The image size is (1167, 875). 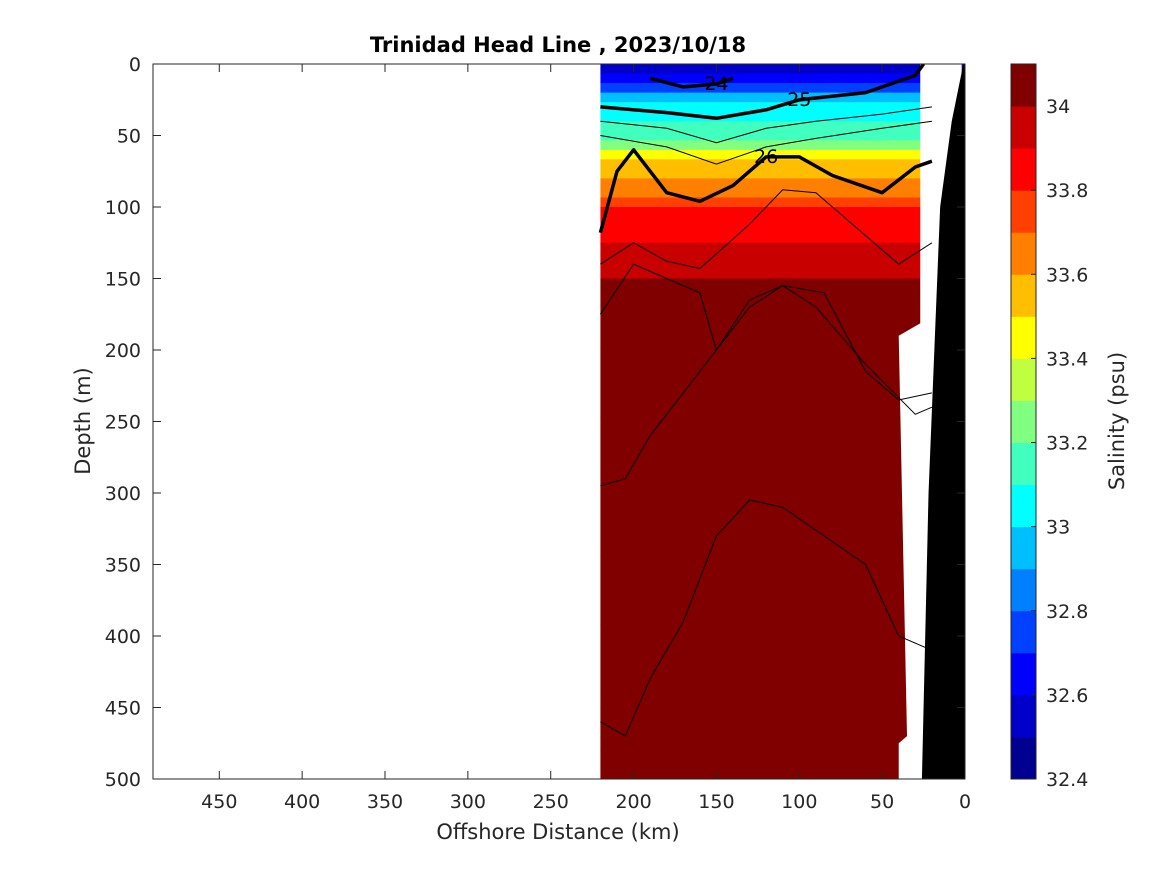 What do you see at coordinates (1067, 612) in the screenshot?
I see `colorbar-tick-label: 32.8` at bounding box center [1067, 612].